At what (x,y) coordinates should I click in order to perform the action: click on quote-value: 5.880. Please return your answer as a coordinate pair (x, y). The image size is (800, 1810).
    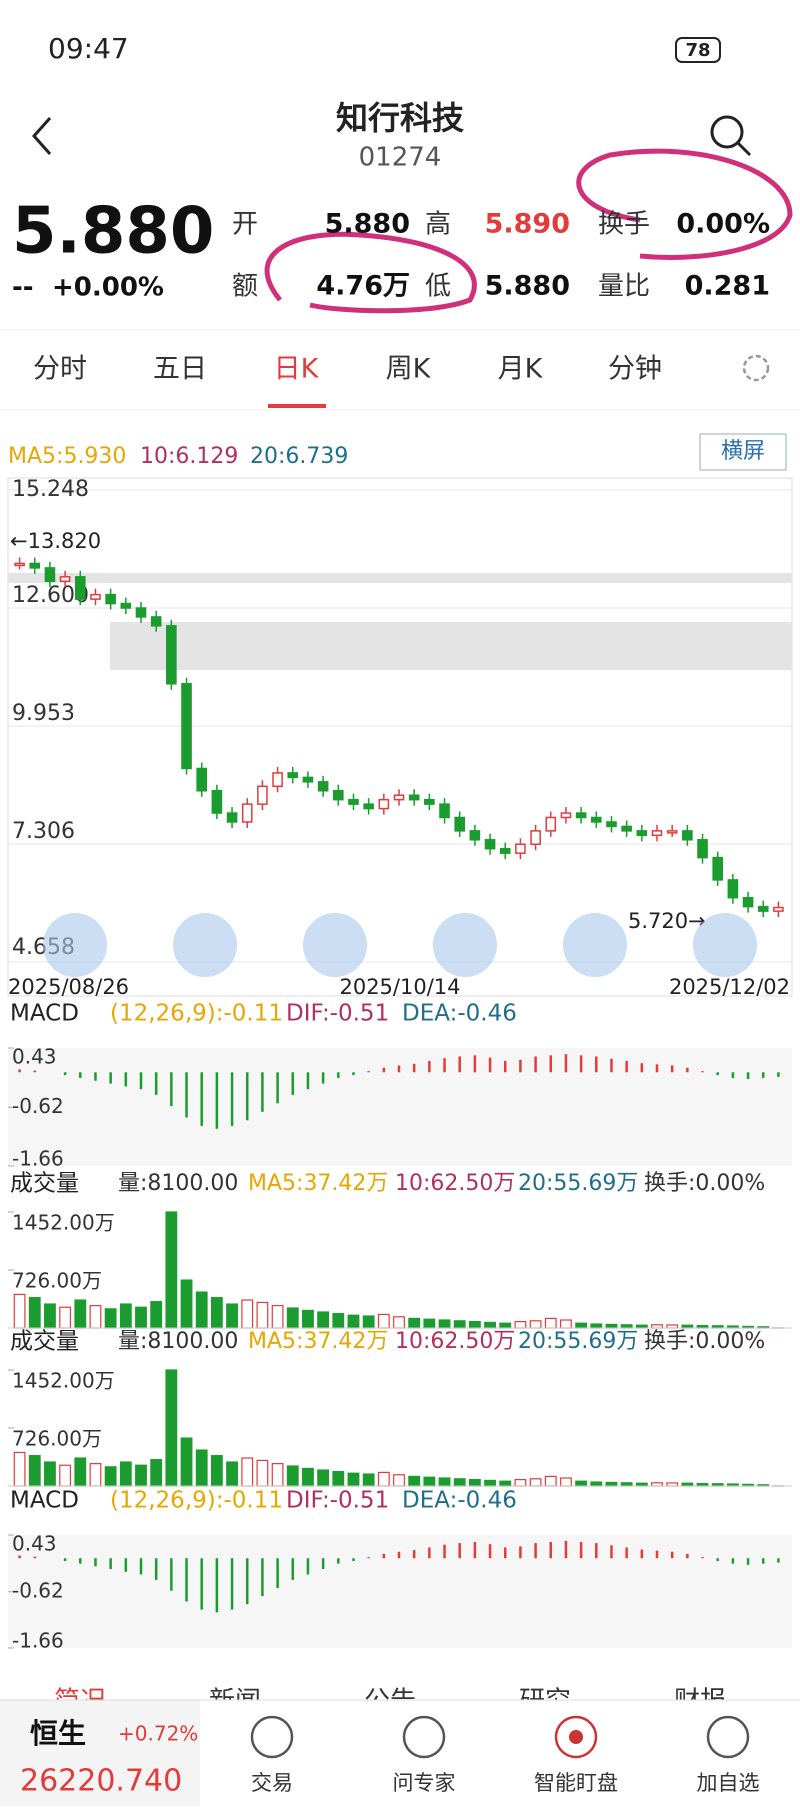
    Looking at the image, I should click on (527, 286).